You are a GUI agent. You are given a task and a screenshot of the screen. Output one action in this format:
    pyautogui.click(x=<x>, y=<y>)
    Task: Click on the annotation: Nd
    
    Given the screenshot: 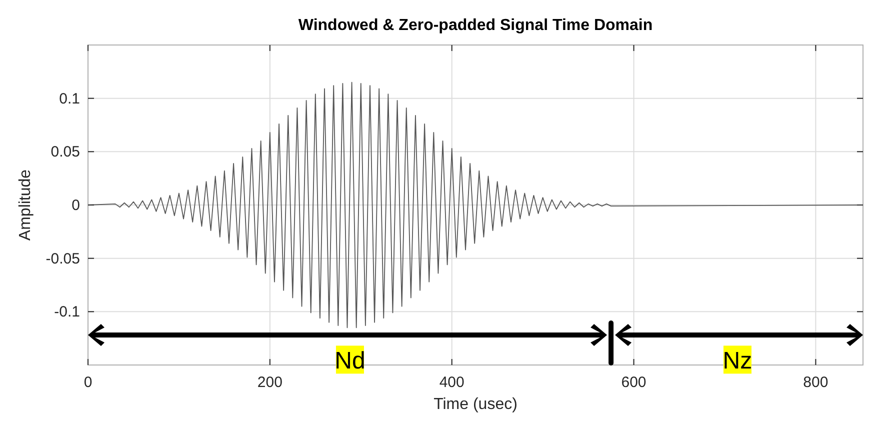 What is the action you would take?
    pyautogui.click(x=350, y=361)
    